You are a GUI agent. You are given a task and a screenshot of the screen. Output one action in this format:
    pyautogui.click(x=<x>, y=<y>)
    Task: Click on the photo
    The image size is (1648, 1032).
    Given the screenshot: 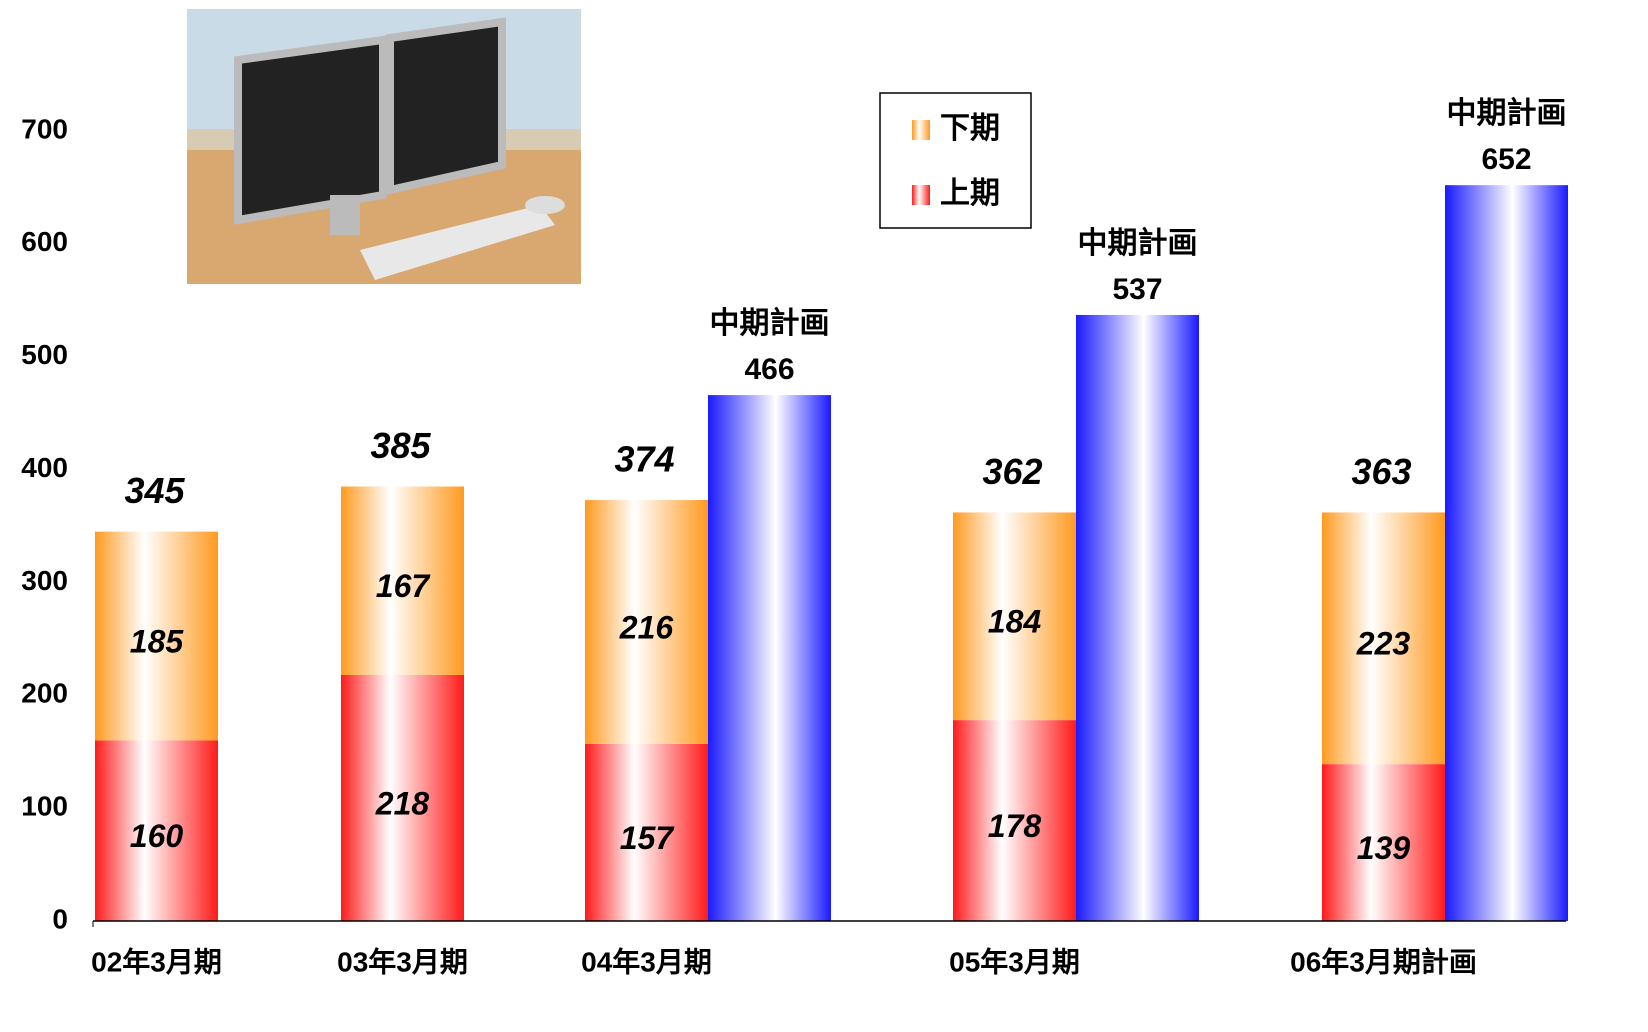 What is the action you would take?
    pyautogui.click(x=384, y=146)
    